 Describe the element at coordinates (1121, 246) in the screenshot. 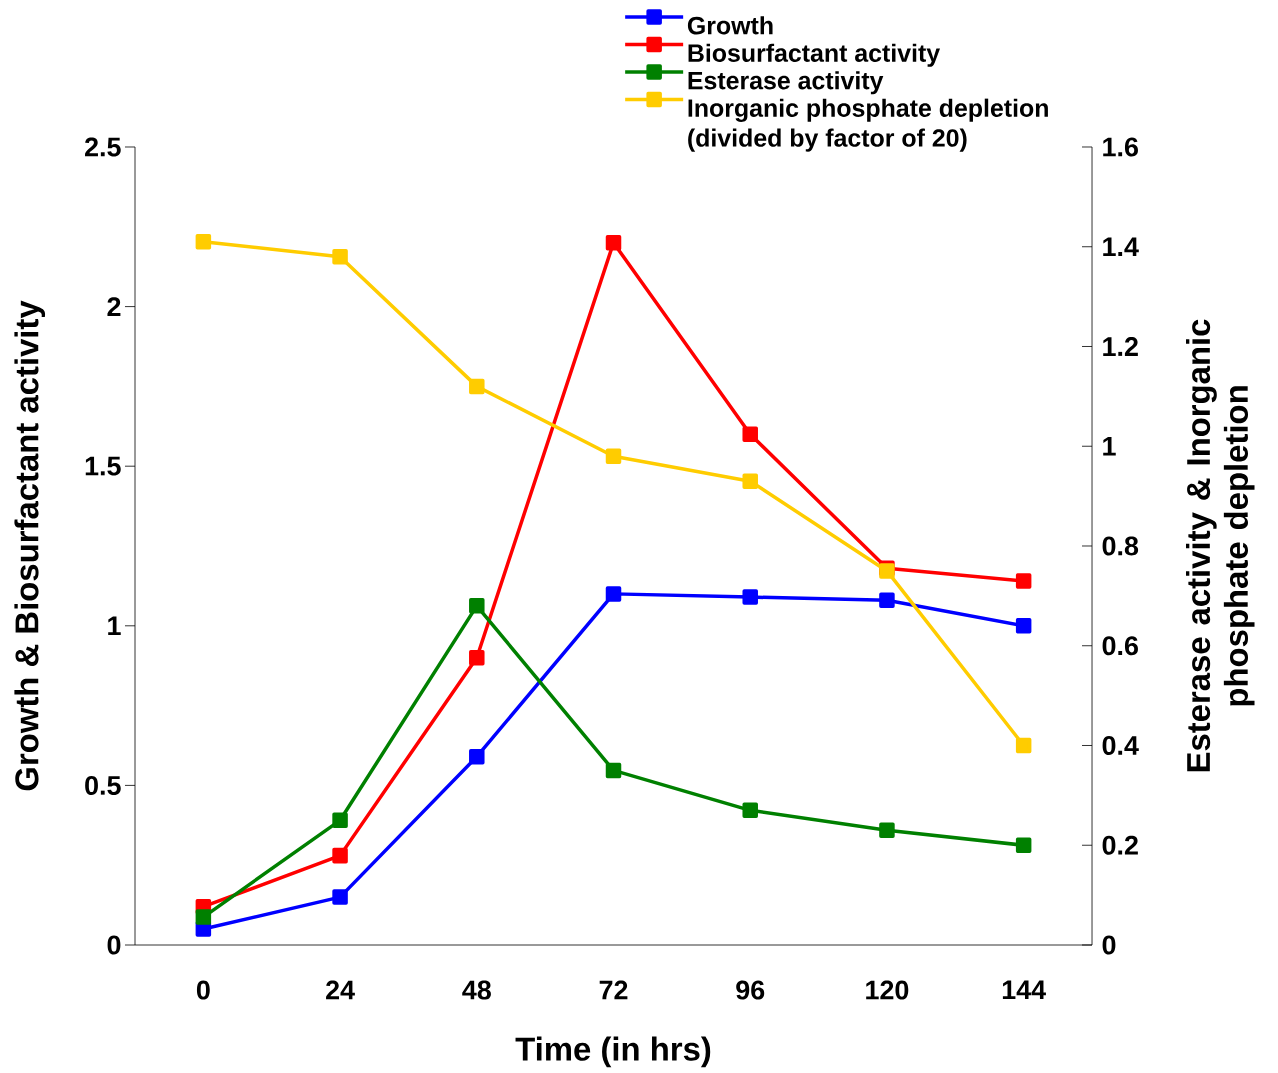

I see `y2-tick-label: 1.4` at that location.